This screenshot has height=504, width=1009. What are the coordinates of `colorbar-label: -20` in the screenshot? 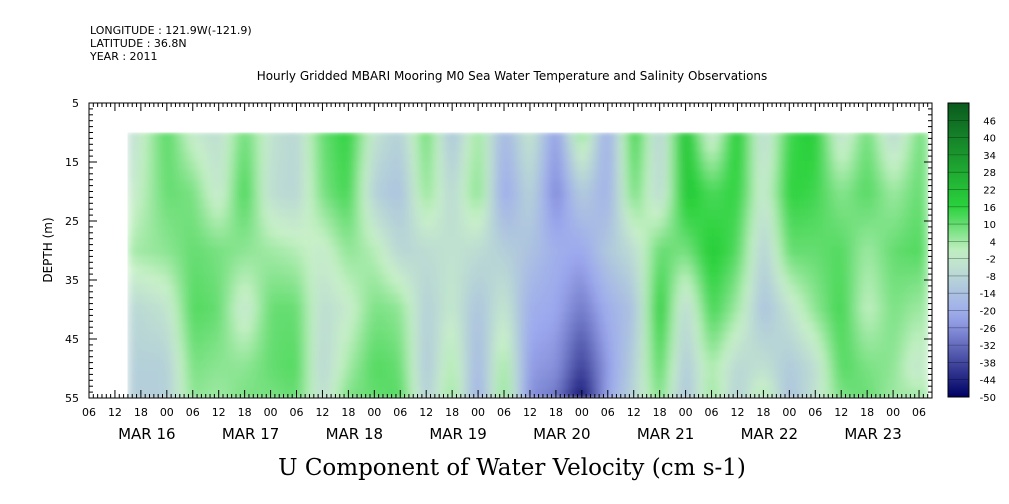 It's located at (988, 312).